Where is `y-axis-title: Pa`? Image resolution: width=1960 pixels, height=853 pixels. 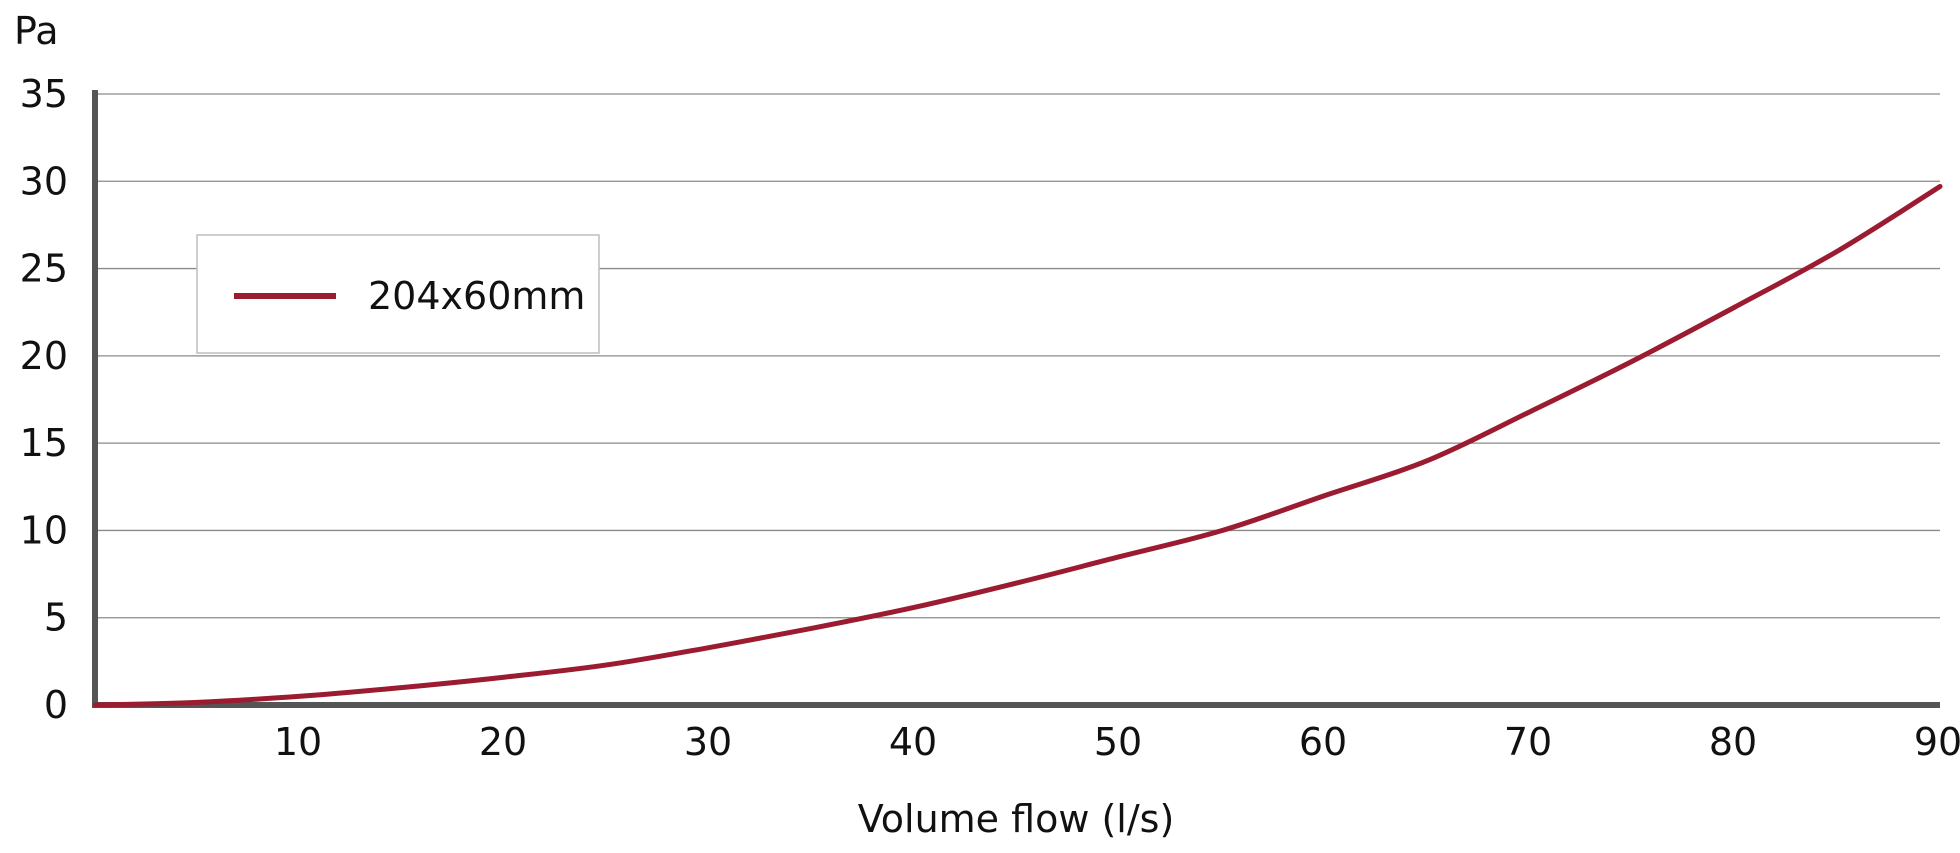 y-axis-title: Pa is located at coordinates (36, 31).